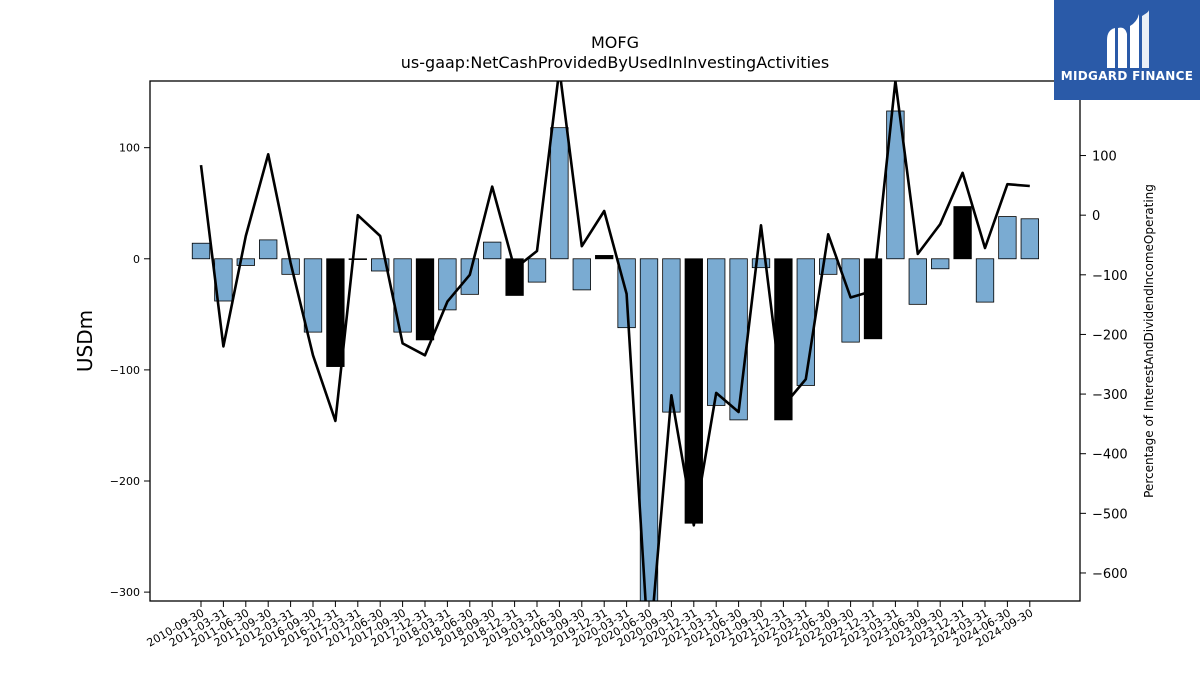  Describe the element at coordinates (85, 341) in the screenshot. I see `y-axis-label: USDm` at that location.